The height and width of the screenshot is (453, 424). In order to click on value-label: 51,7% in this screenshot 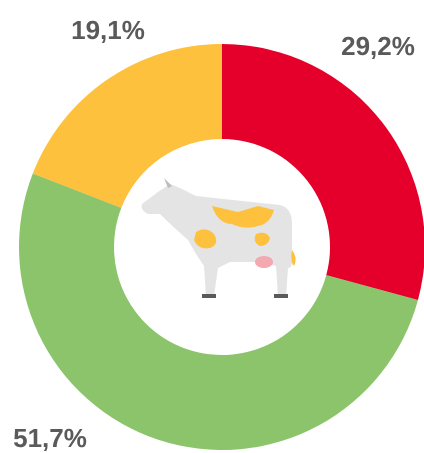, I will do `click(50, 438)`.